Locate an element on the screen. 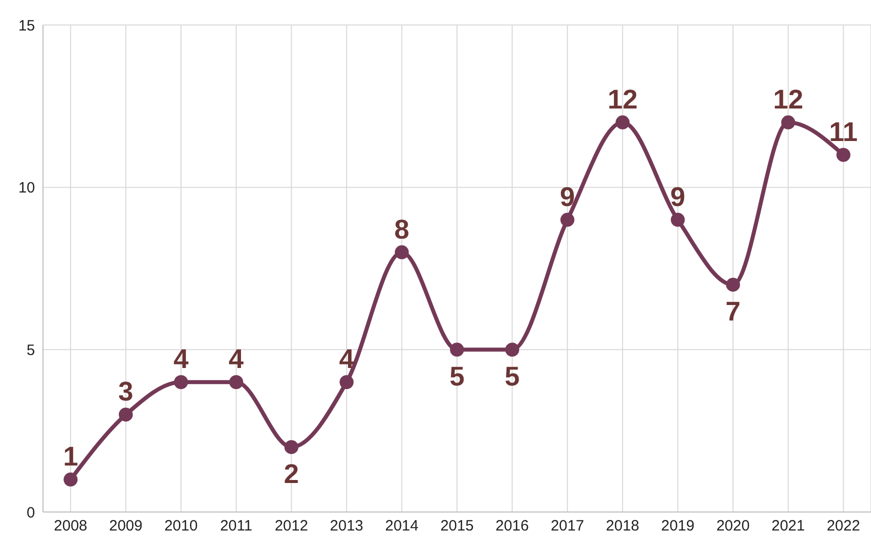 The image size is (871, 542). y-tick-label: 15 is located at coordinates (26, 25).